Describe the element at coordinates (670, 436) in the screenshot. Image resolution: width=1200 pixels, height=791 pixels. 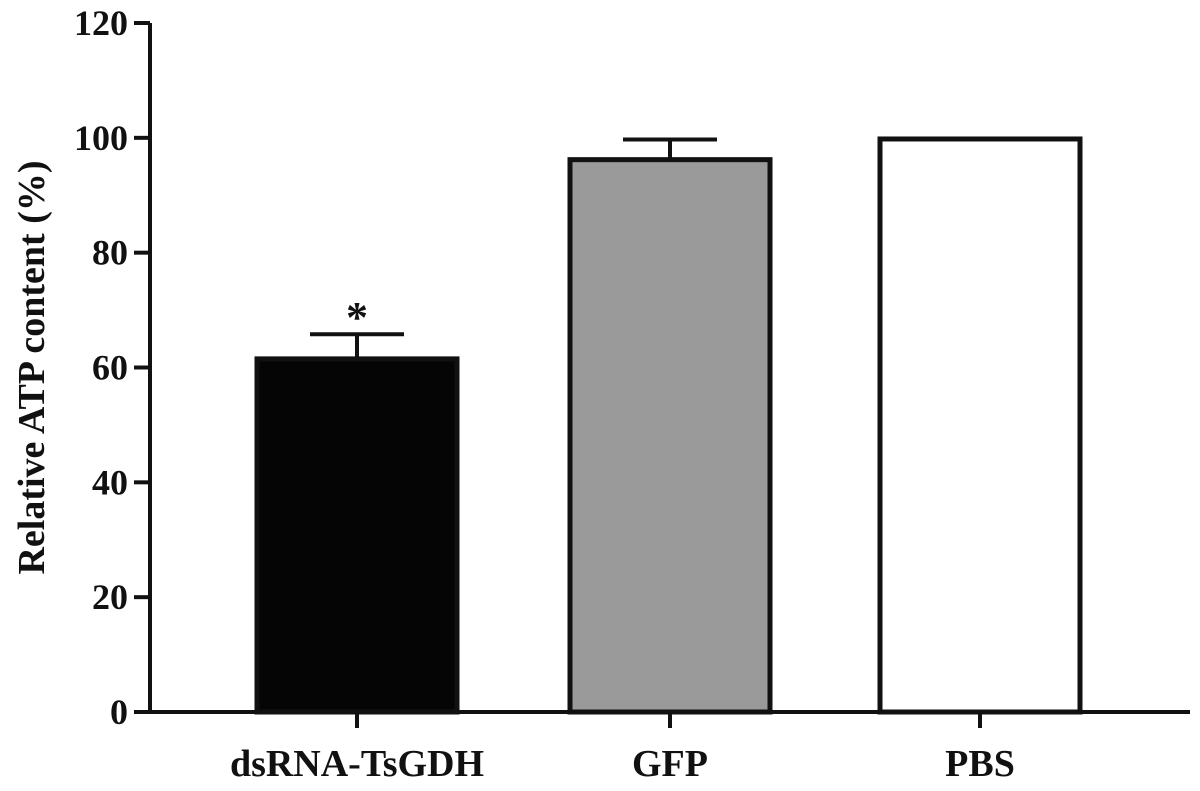
I see `bar-gfp` at that location.